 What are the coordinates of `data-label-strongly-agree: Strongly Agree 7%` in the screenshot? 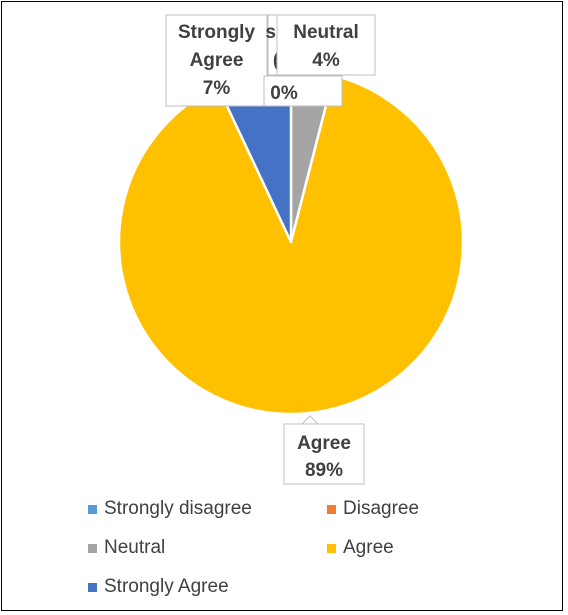 It's located at (216, 60).